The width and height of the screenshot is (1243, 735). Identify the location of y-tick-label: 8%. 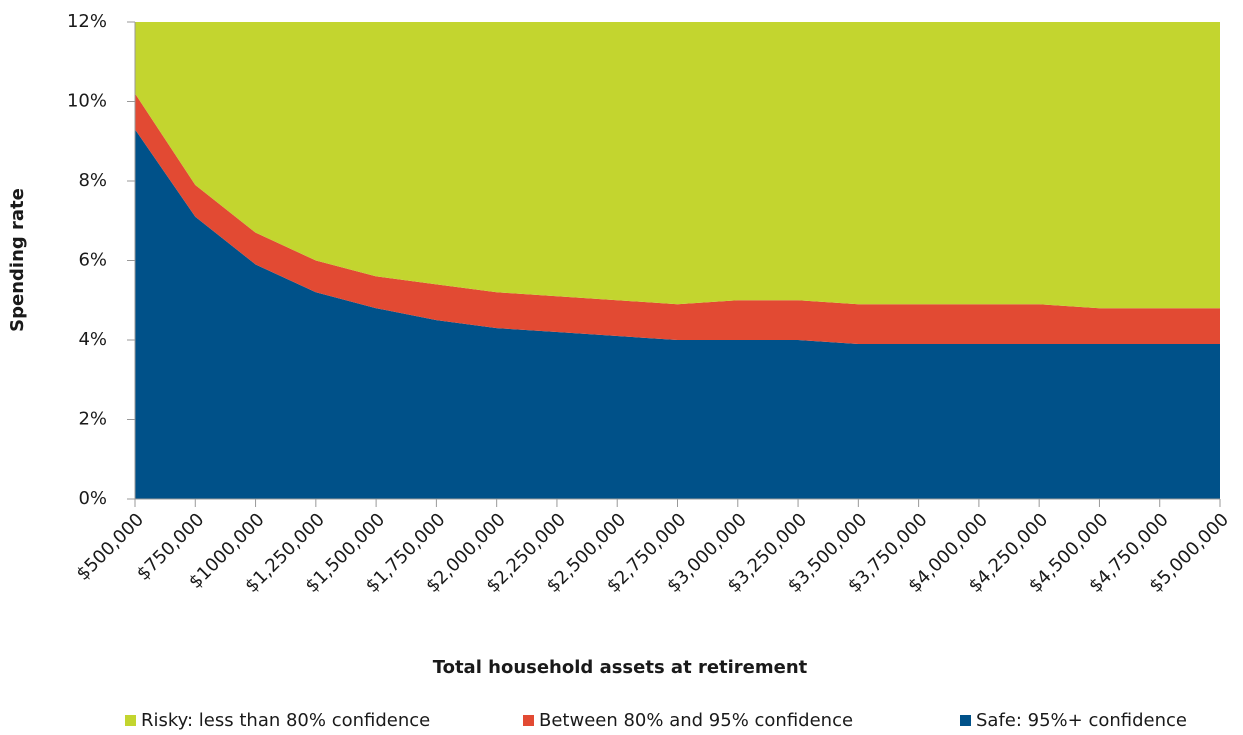
(92, 180).